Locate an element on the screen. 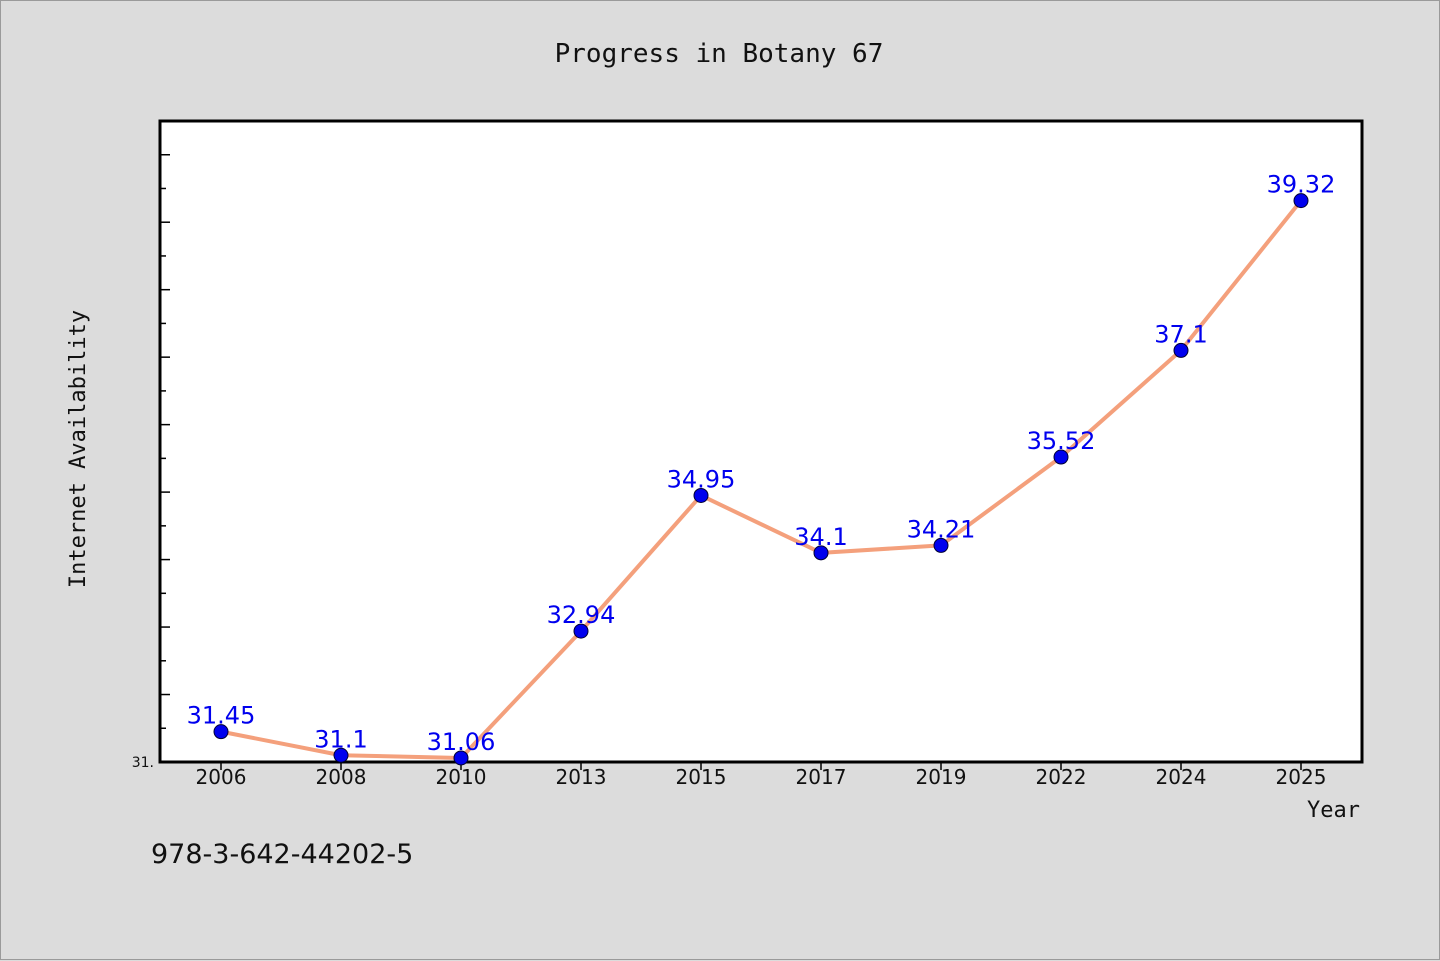 The image size is (1440, 961). data-label: 34.21 is located at coordinates (941, 529).